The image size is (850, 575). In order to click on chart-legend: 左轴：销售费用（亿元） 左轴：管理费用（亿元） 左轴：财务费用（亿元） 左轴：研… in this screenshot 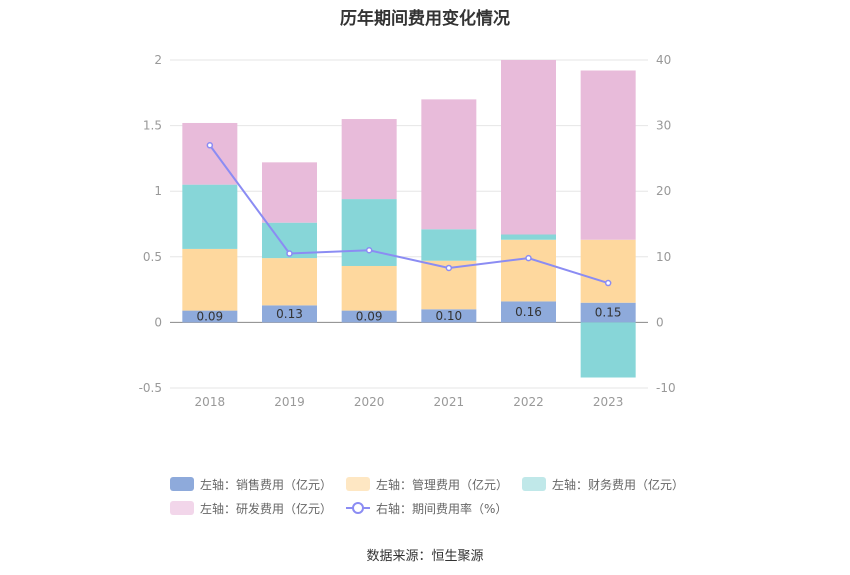, I will do `click(430, 496)`.